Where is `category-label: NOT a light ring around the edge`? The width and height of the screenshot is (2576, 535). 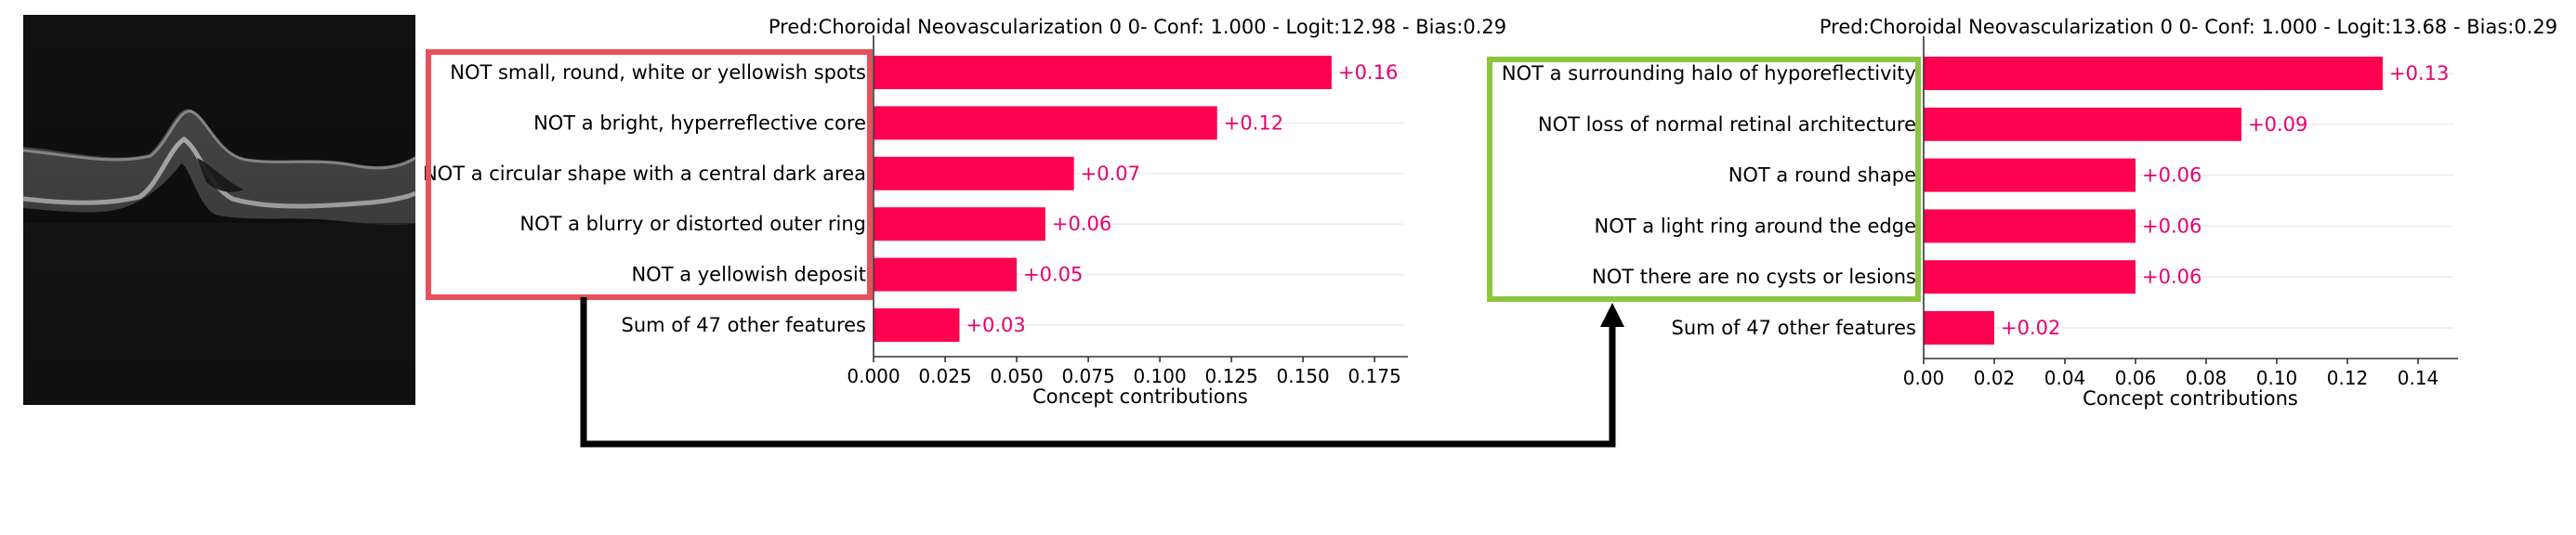 category-label: NOT a light ring around the edge is located at coordinates (1755, 226).